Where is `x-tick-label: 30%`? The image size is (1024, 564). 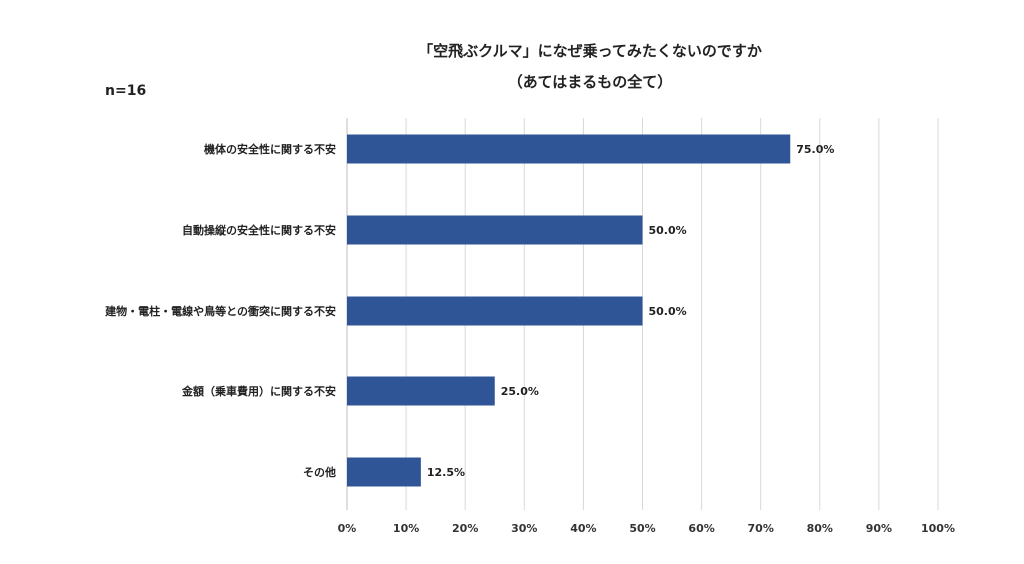
x-tick-label: 30% is located at coordinates (524, 528).